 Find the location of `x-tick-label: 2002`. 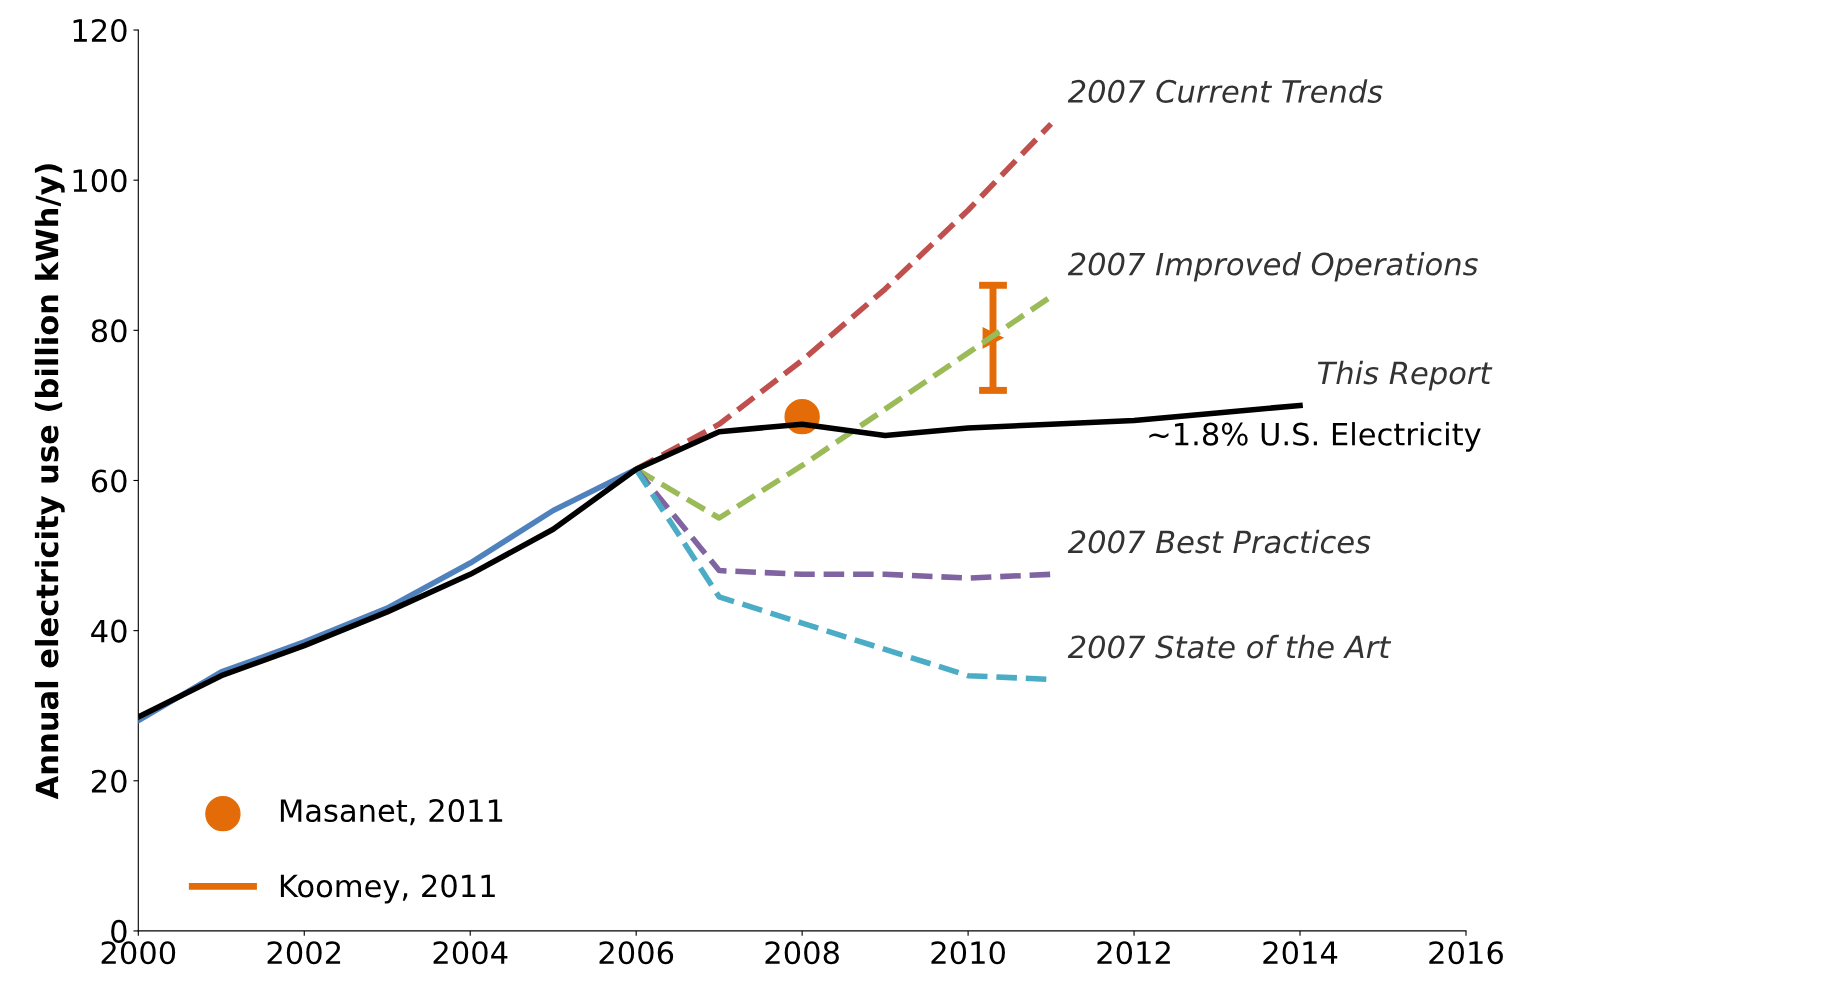

x-tick-label: 2002 is located at coordinates (304, 953).